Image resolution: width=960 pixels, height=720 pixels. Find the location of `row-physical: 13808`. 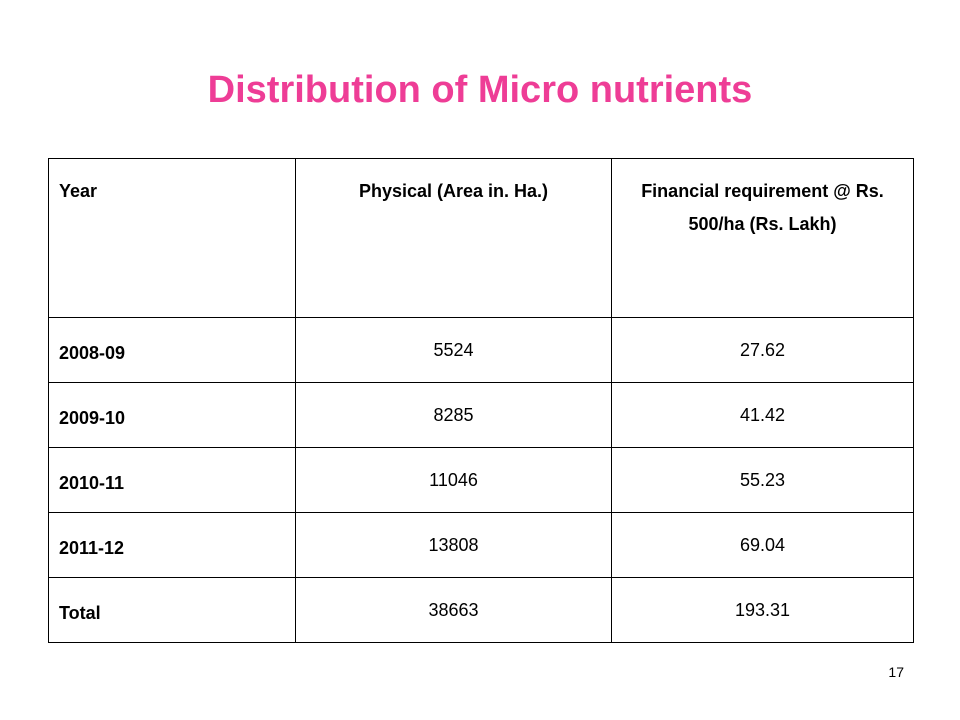

row-physical: 13808 is located at coordinates (453, 545).